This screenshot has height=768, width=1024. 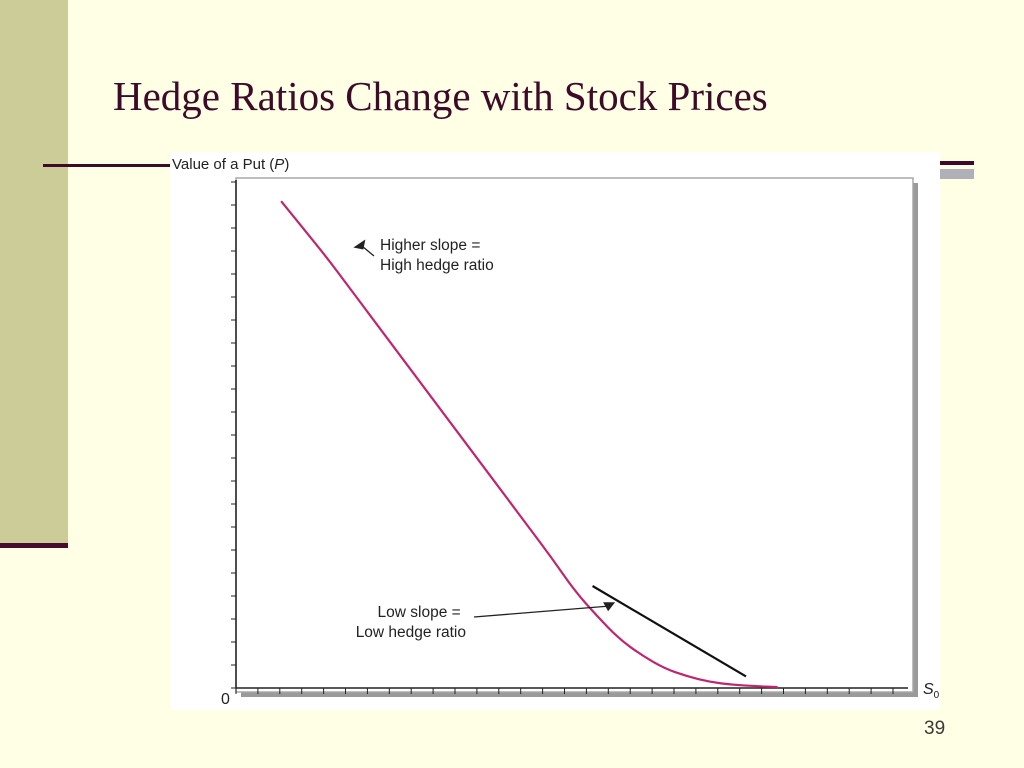 I want to click on left-band-rule, so click(x=34, y=545).